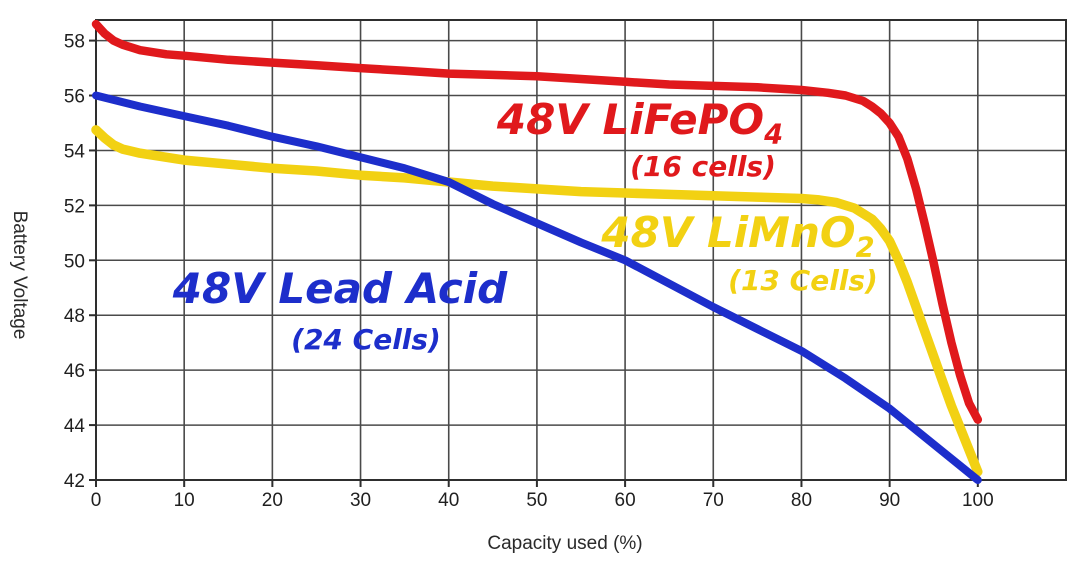  What do you see at coordinates (184, 500) in the screenshot?
I see `x-tick-label: 10` at bounding box center [184, 500].